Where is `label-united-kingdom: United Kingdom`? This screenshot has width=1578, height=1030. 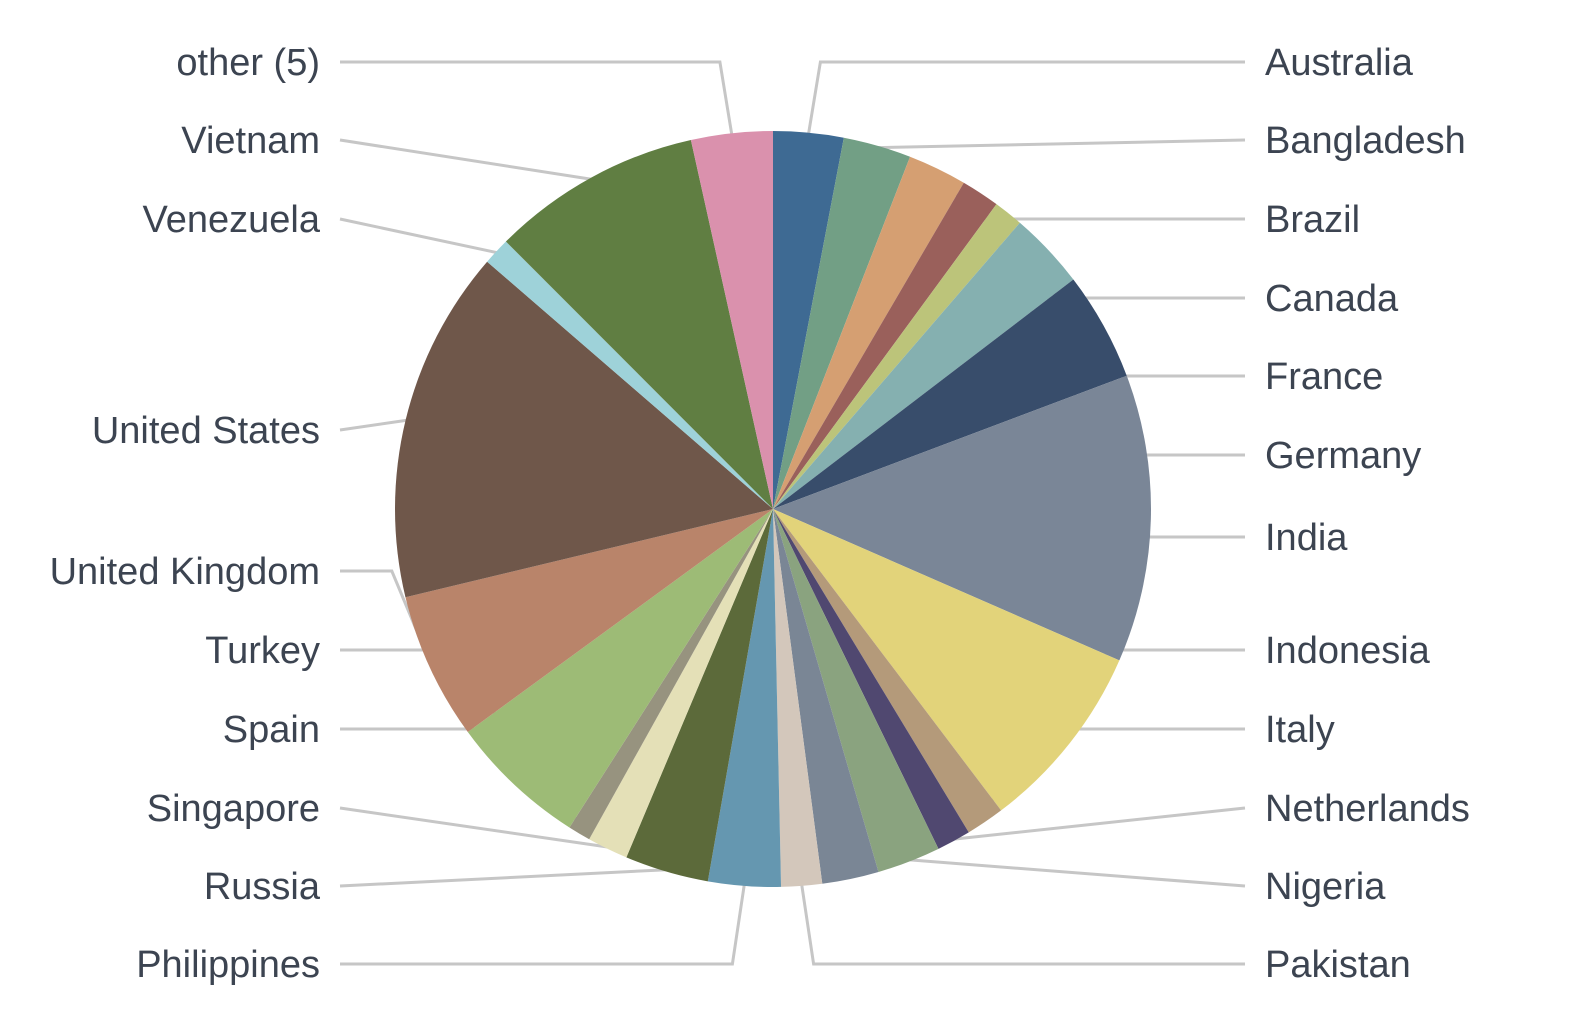
label-united-kingdom: United Kingdom is located at coordinates (185, 572).